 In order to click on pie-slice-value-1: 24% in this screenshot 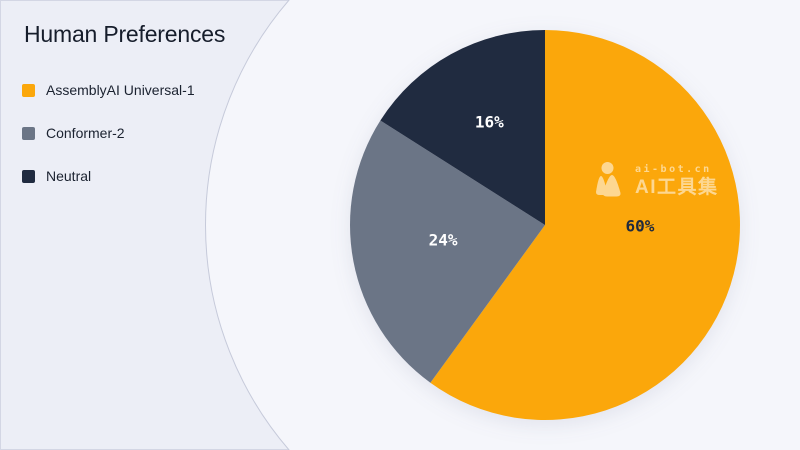, I will do `click(443, 240)`.